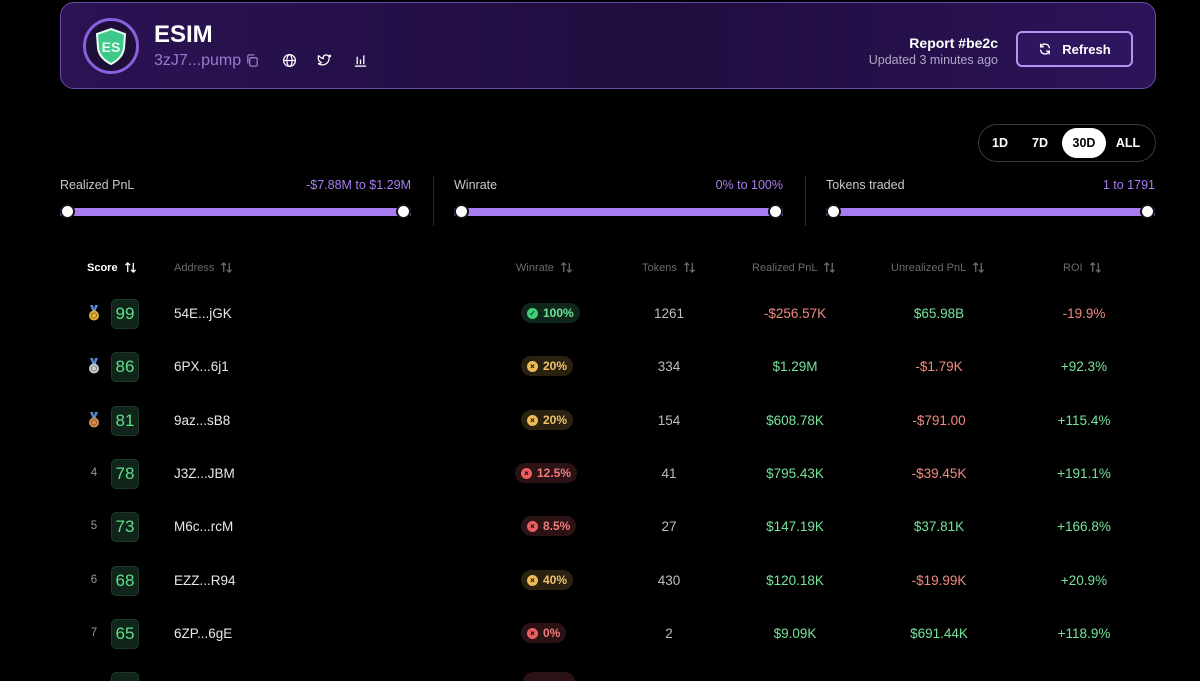  What do you see at coordinates (669, 366) in the screenshot?
I see `tokens-count: 334` at bounding box center [669, 366].